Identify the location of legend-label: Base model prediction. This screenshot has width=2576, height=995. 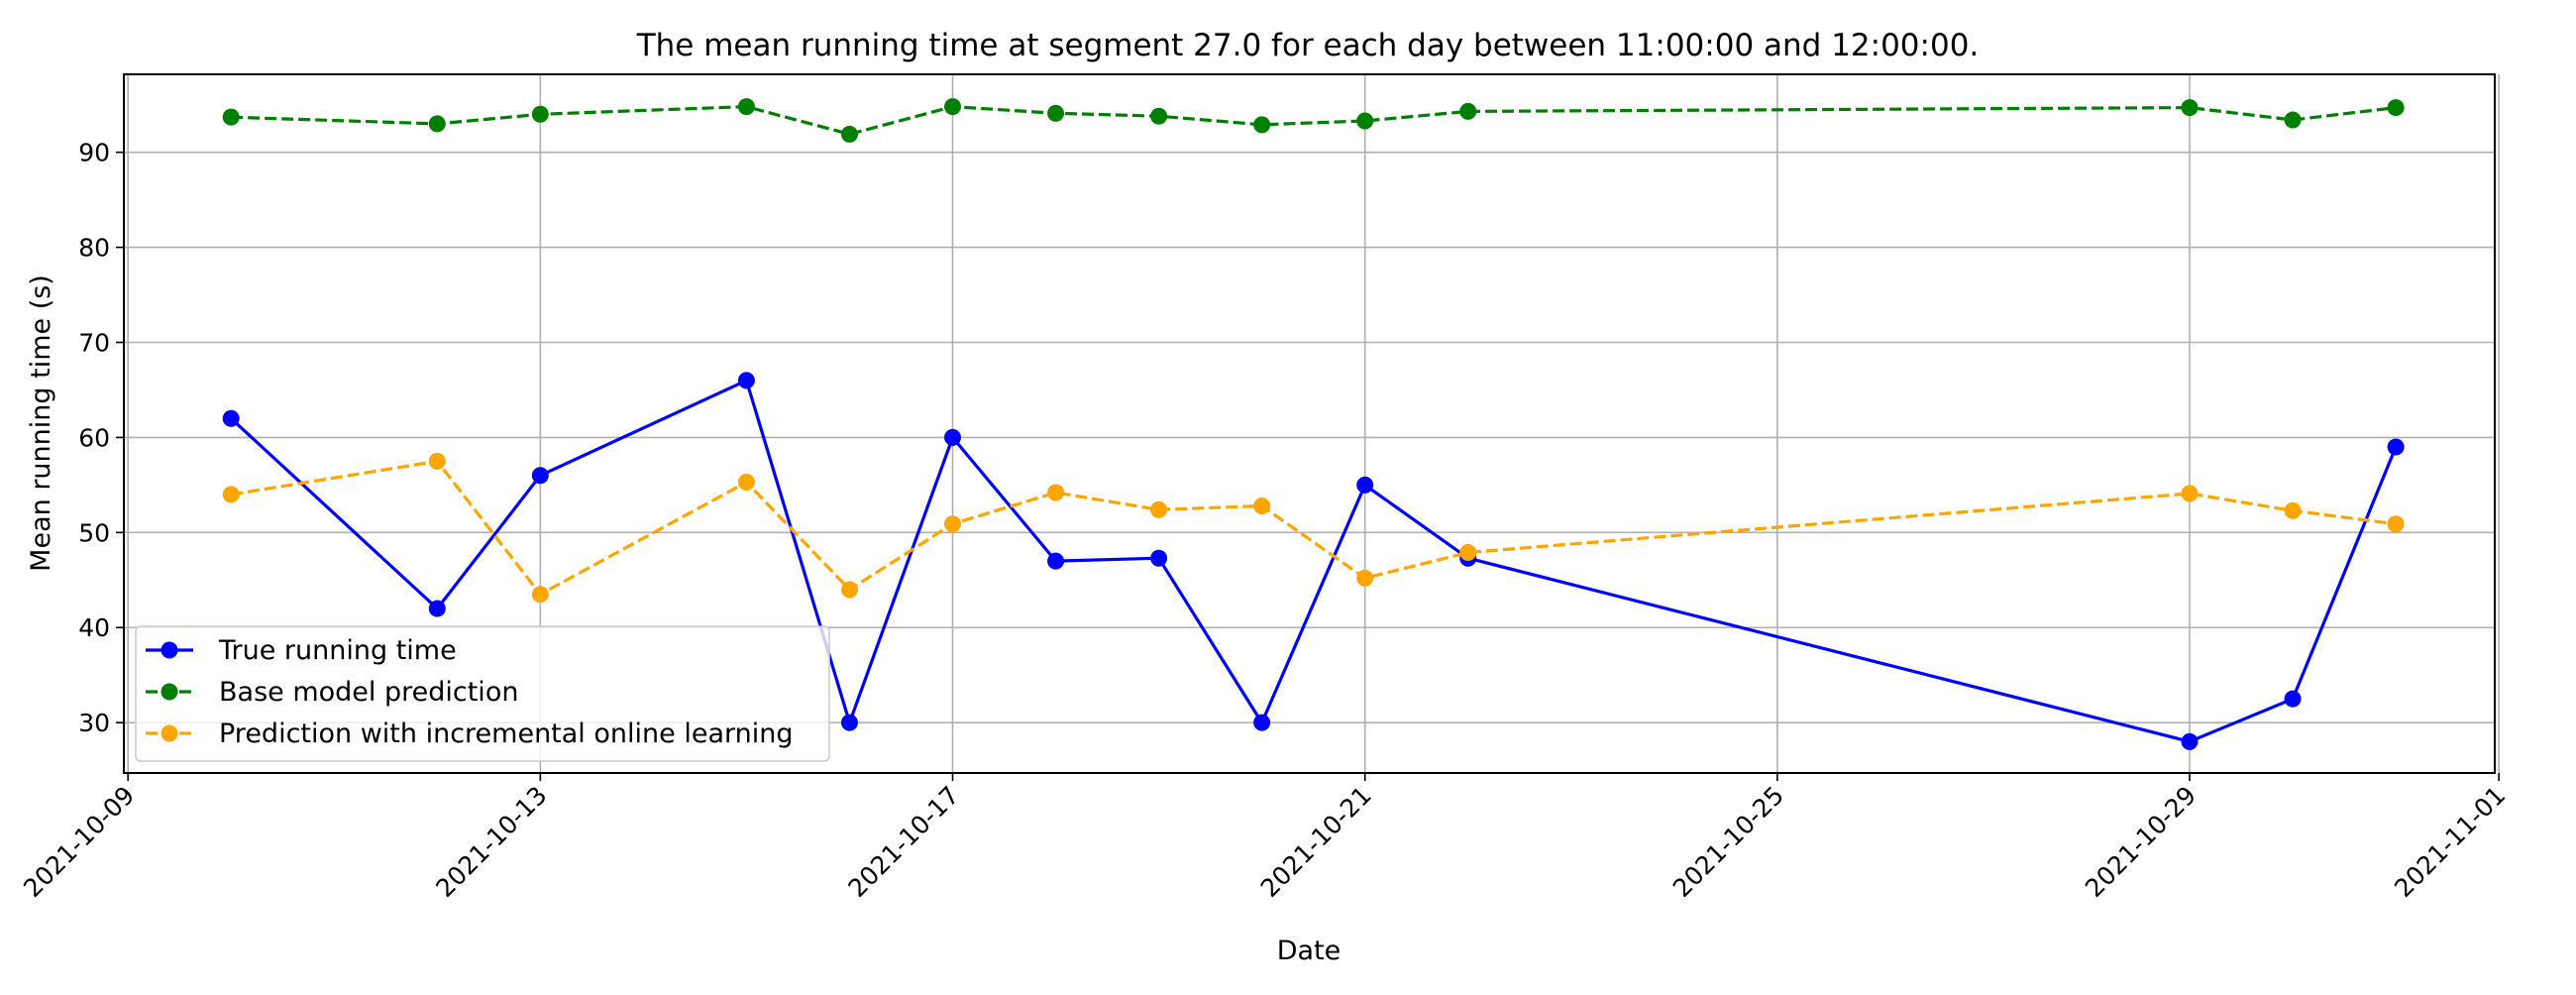
(369, 692).